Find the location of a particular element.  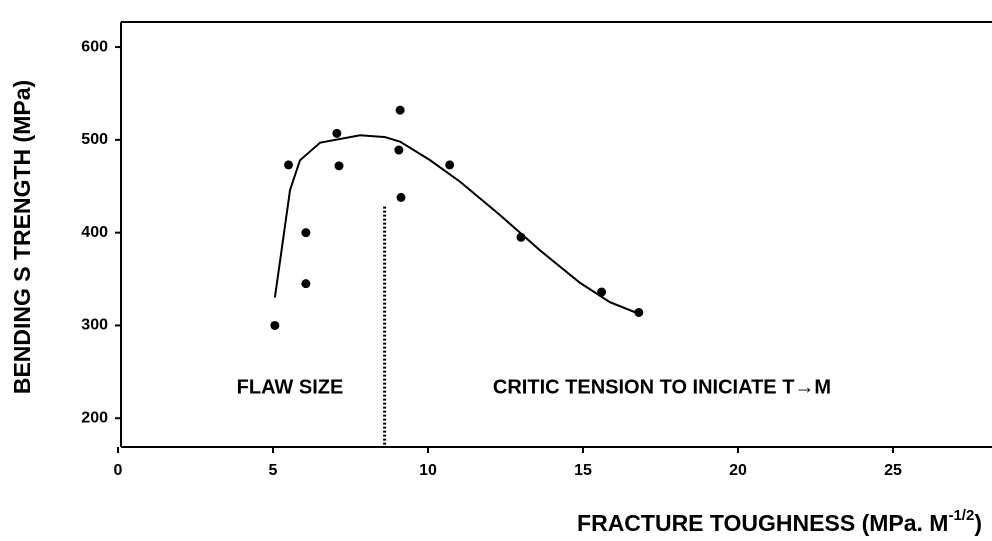

y-tick-label: 400 is located at coordinates (94, 232).